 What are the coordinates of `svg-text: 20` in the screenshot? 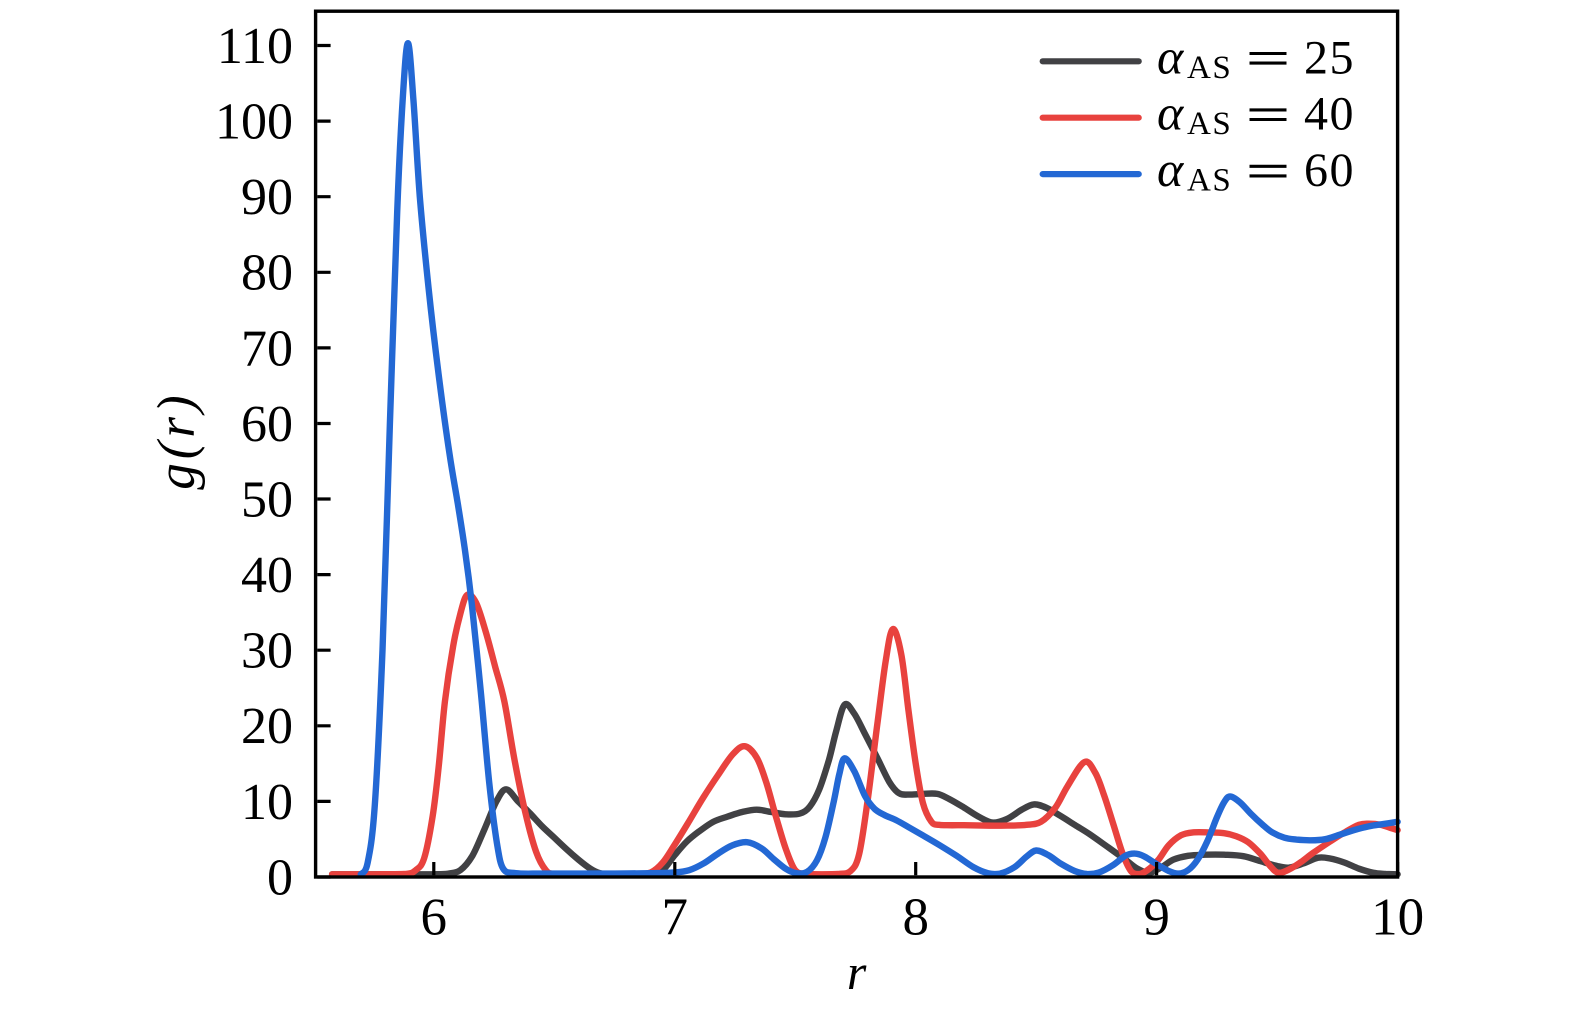 It's located at (267, 726).